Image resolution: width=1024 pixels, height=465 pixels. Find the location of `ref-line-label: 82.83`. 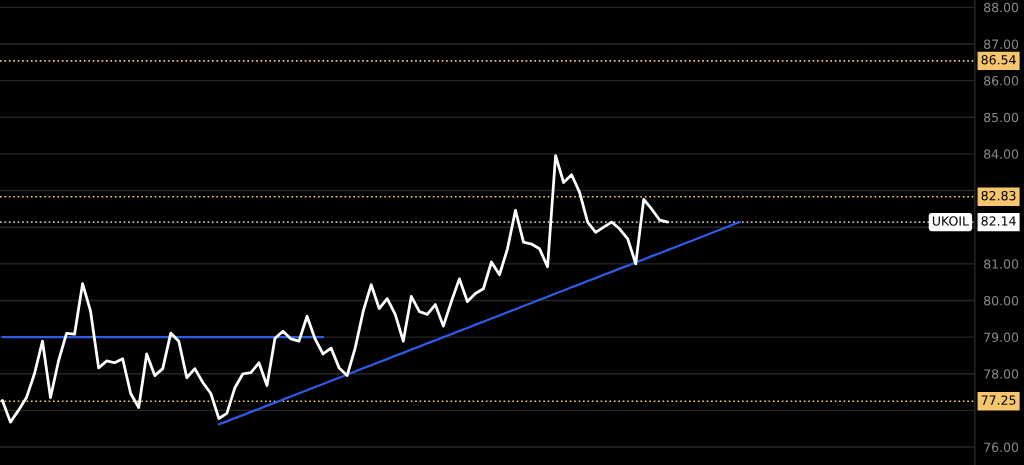

ref-line-label: 82.83 is located at coordinates (998, 195).